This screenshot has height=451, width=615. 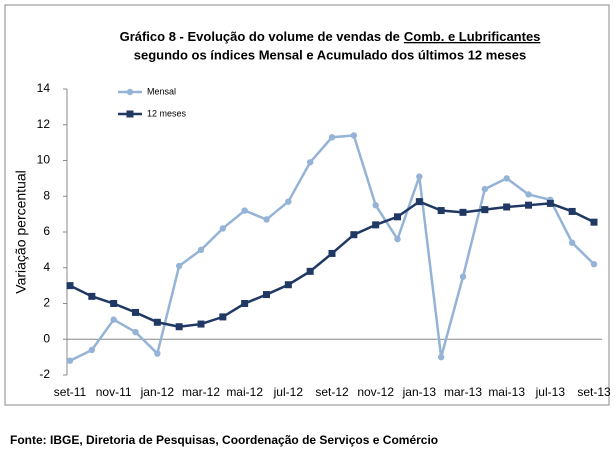 I want to click on x-tick-label: set-11, so click(x=70, y=392).